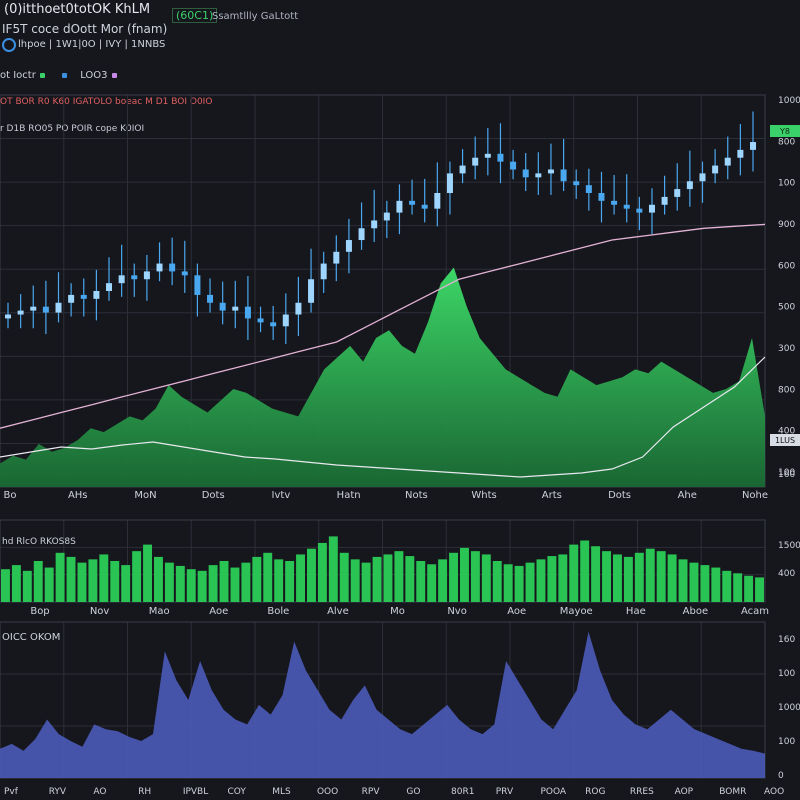 The width and height of the screenshot is (800, 800). Describe the element at coordinates (281, 495) in the screenshot. I see `x-tick-label: Ivtv` at that location.